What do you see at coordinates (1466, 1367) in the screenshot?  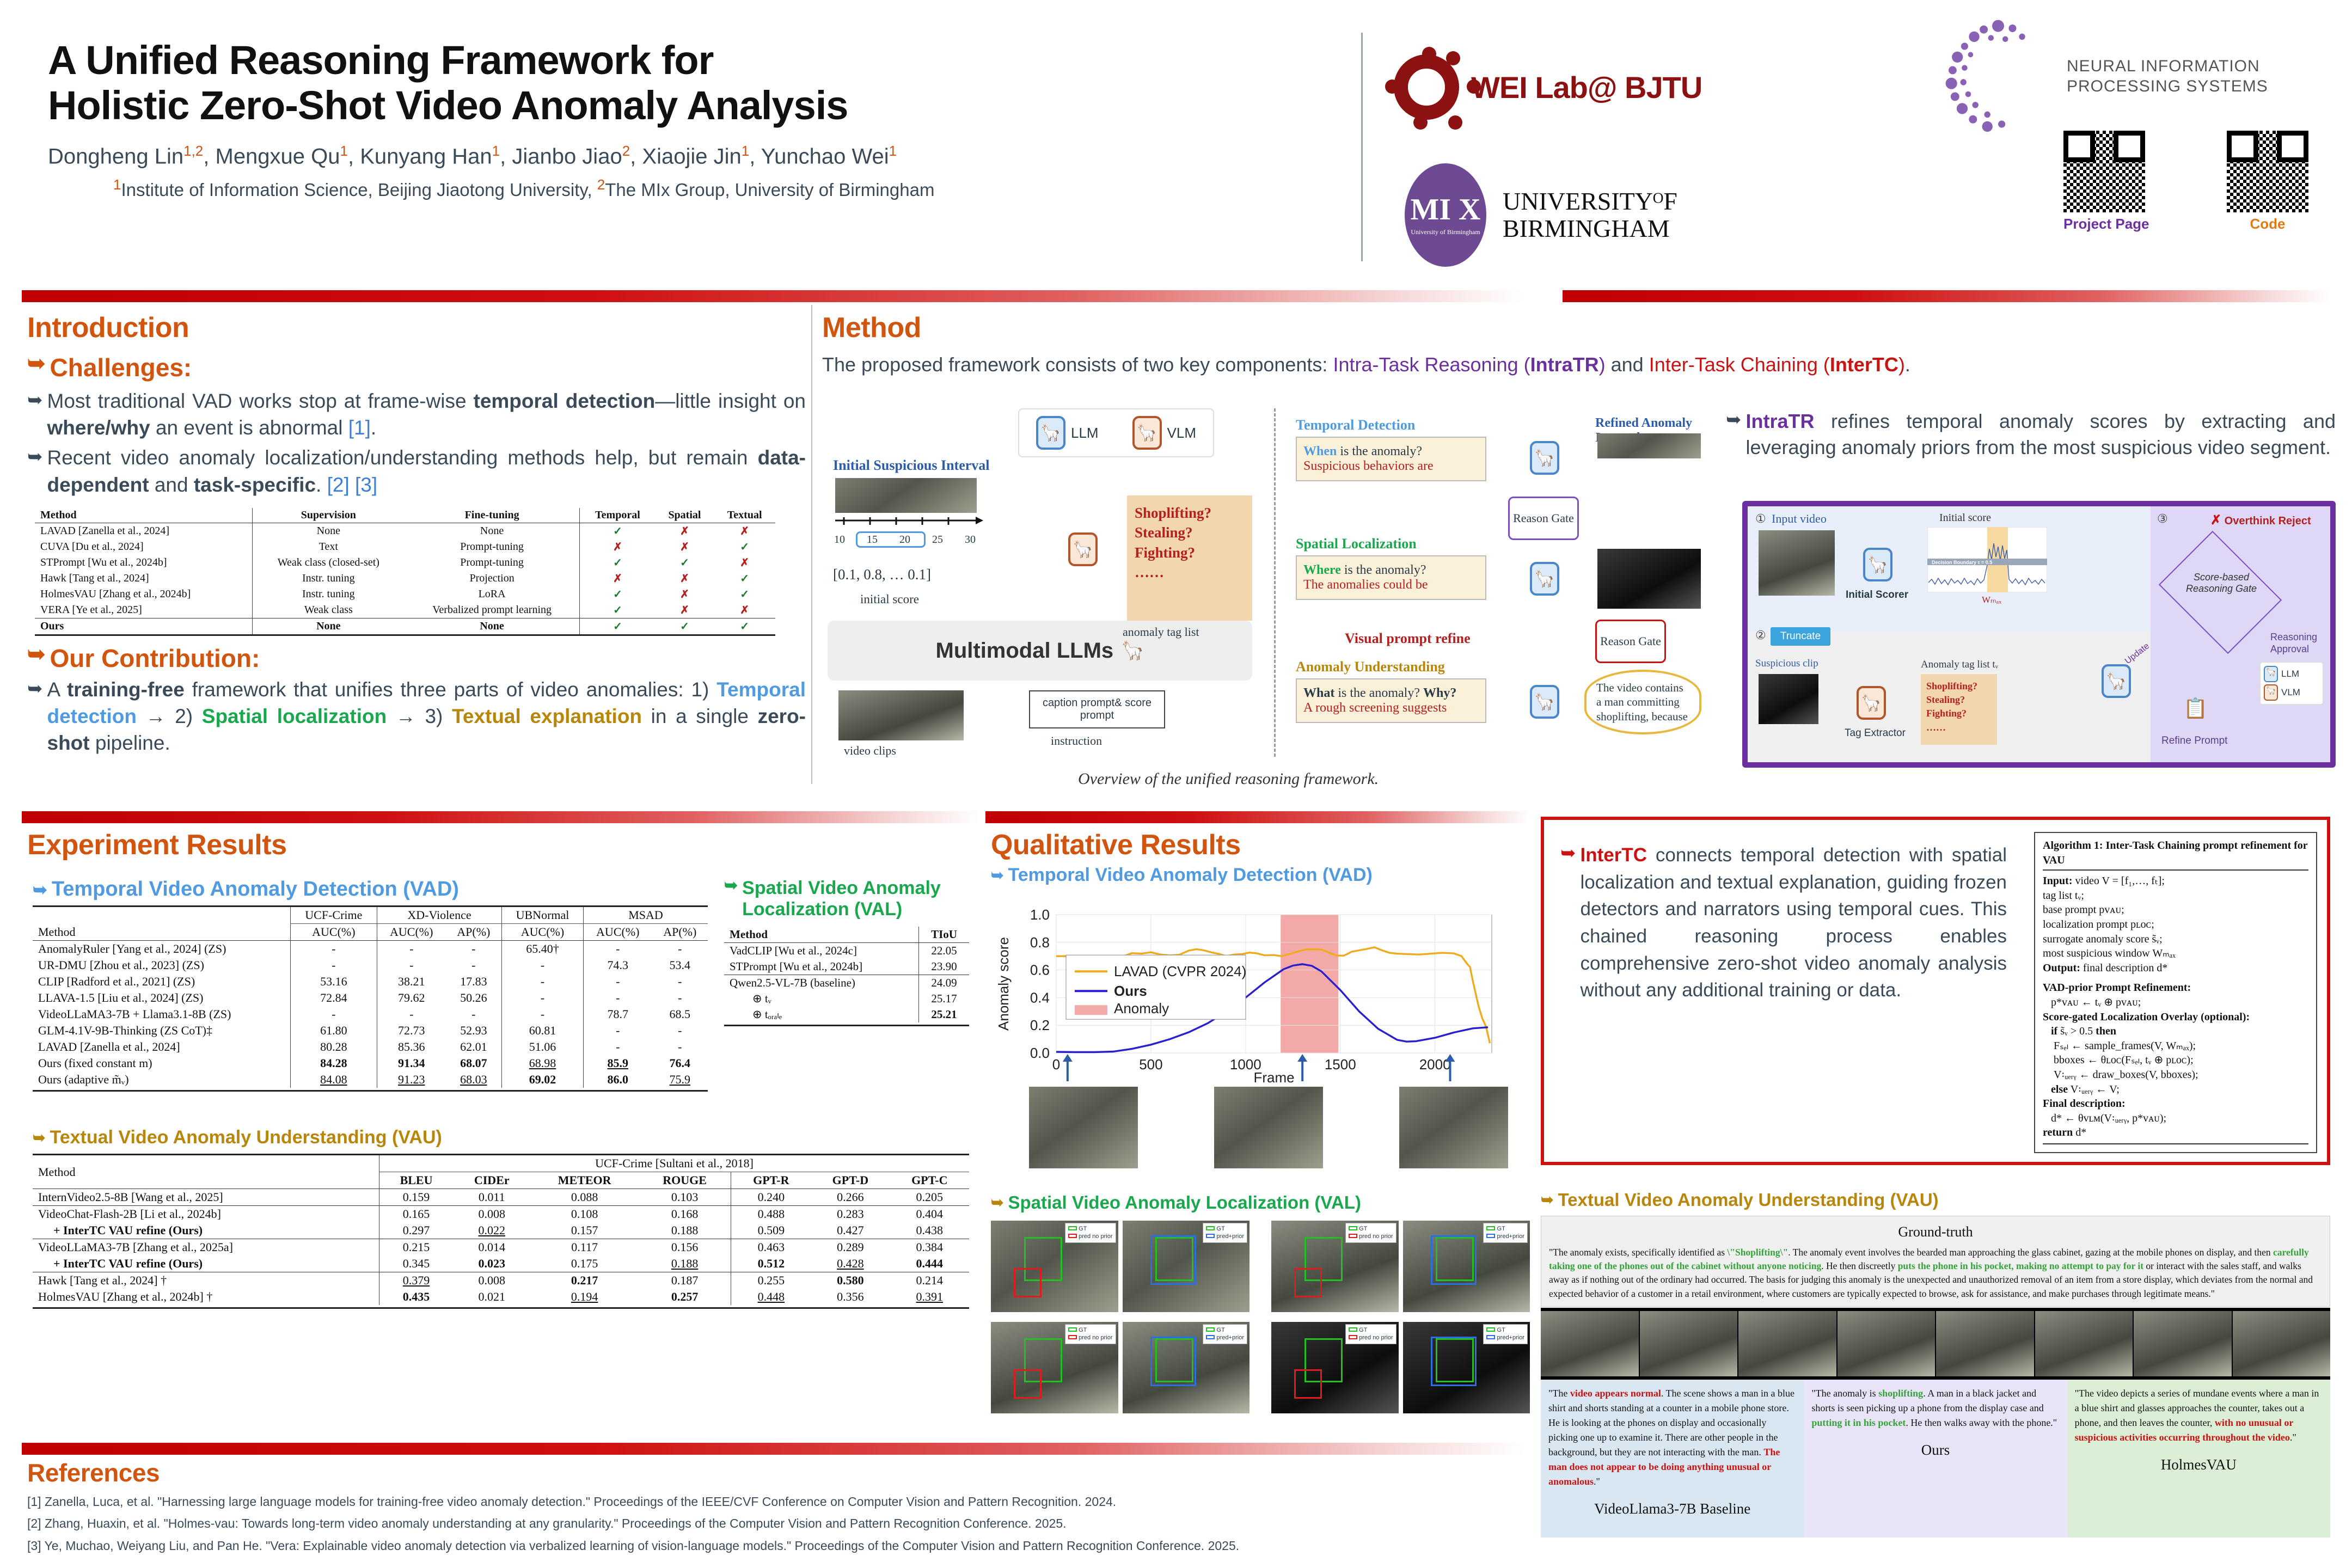 I see `val-example-image: GT pred+prior` at bounding box center [1466, 1367].